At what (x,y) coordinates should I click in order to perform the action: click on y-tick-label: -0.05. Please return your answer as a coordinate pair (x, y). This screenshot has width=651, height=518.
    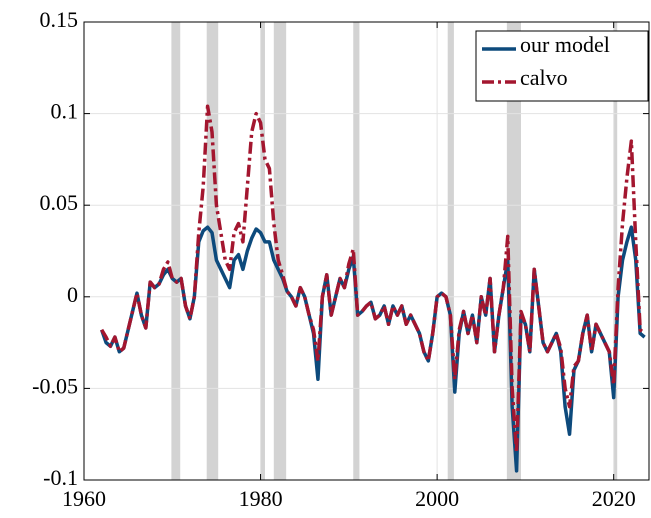
    Looking at the image, I should click on (55, 385).